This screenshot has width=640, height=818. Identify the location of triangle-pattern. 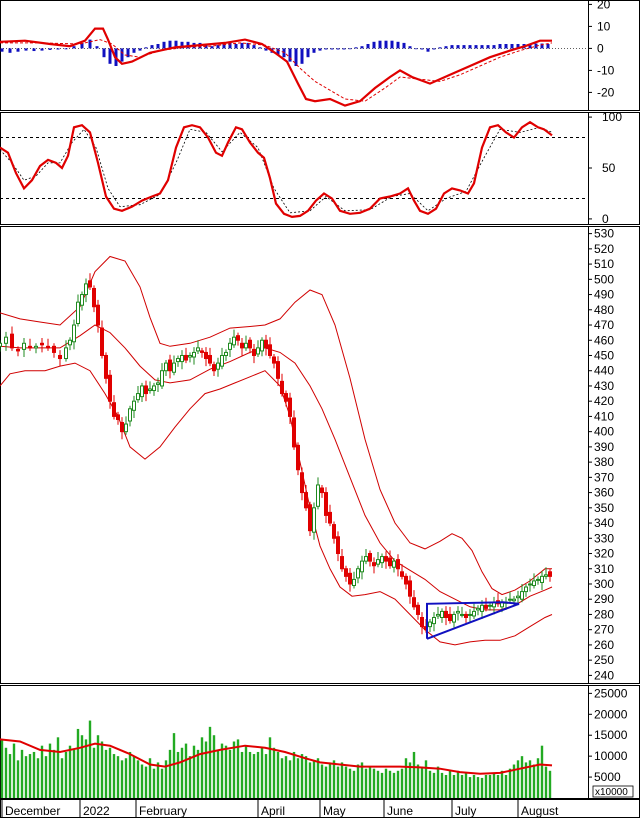
(473, 620).